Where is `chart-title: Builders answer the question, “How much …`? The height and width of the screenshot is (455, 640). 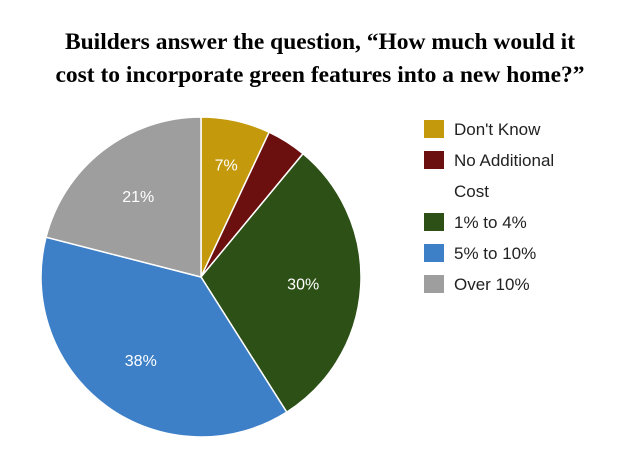
chart-title: Builders answer the question, “How much … is located at coordinates (320, 59).